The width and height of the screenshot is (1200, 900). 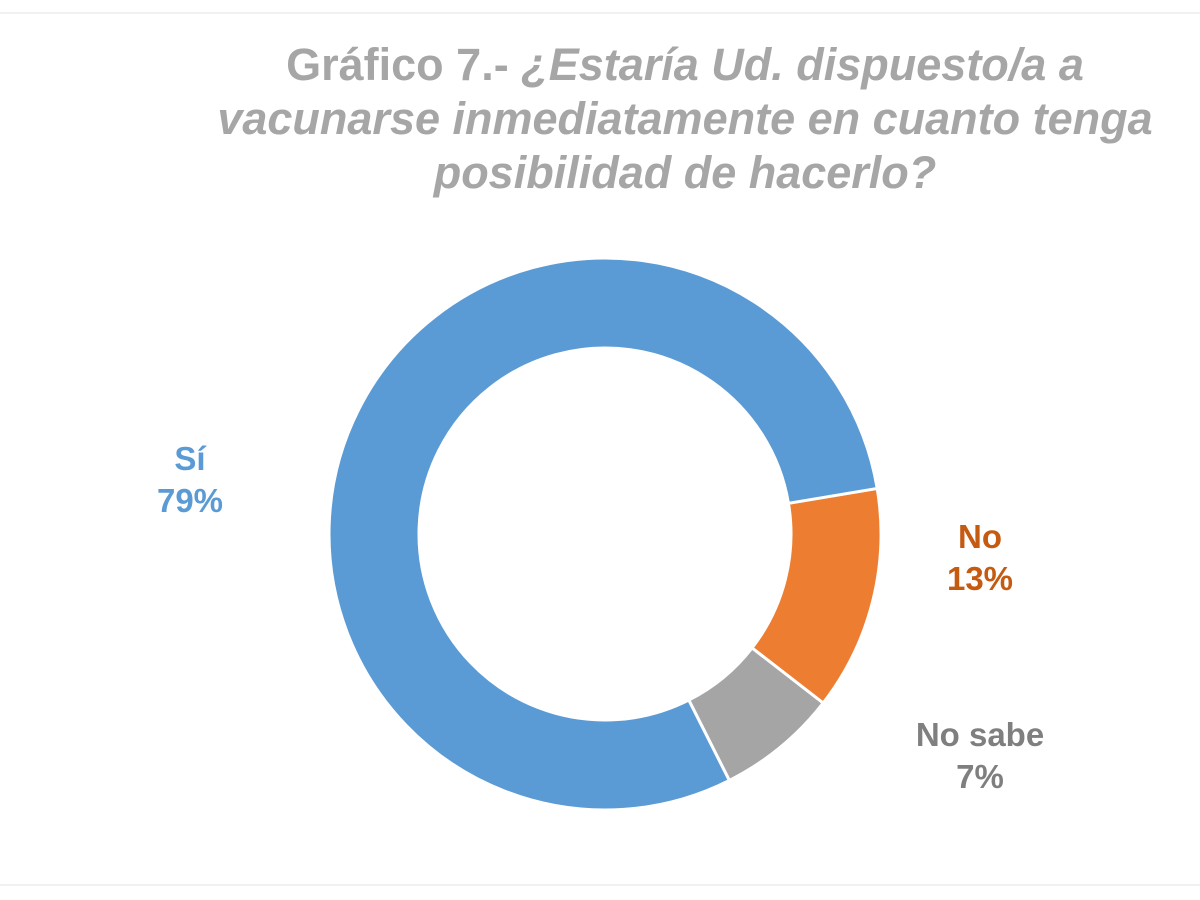 What do you see at coordinates (190, 500) in the screenshot?
I see `data-label-si-value: 79%` at bounding box center [190, 500].